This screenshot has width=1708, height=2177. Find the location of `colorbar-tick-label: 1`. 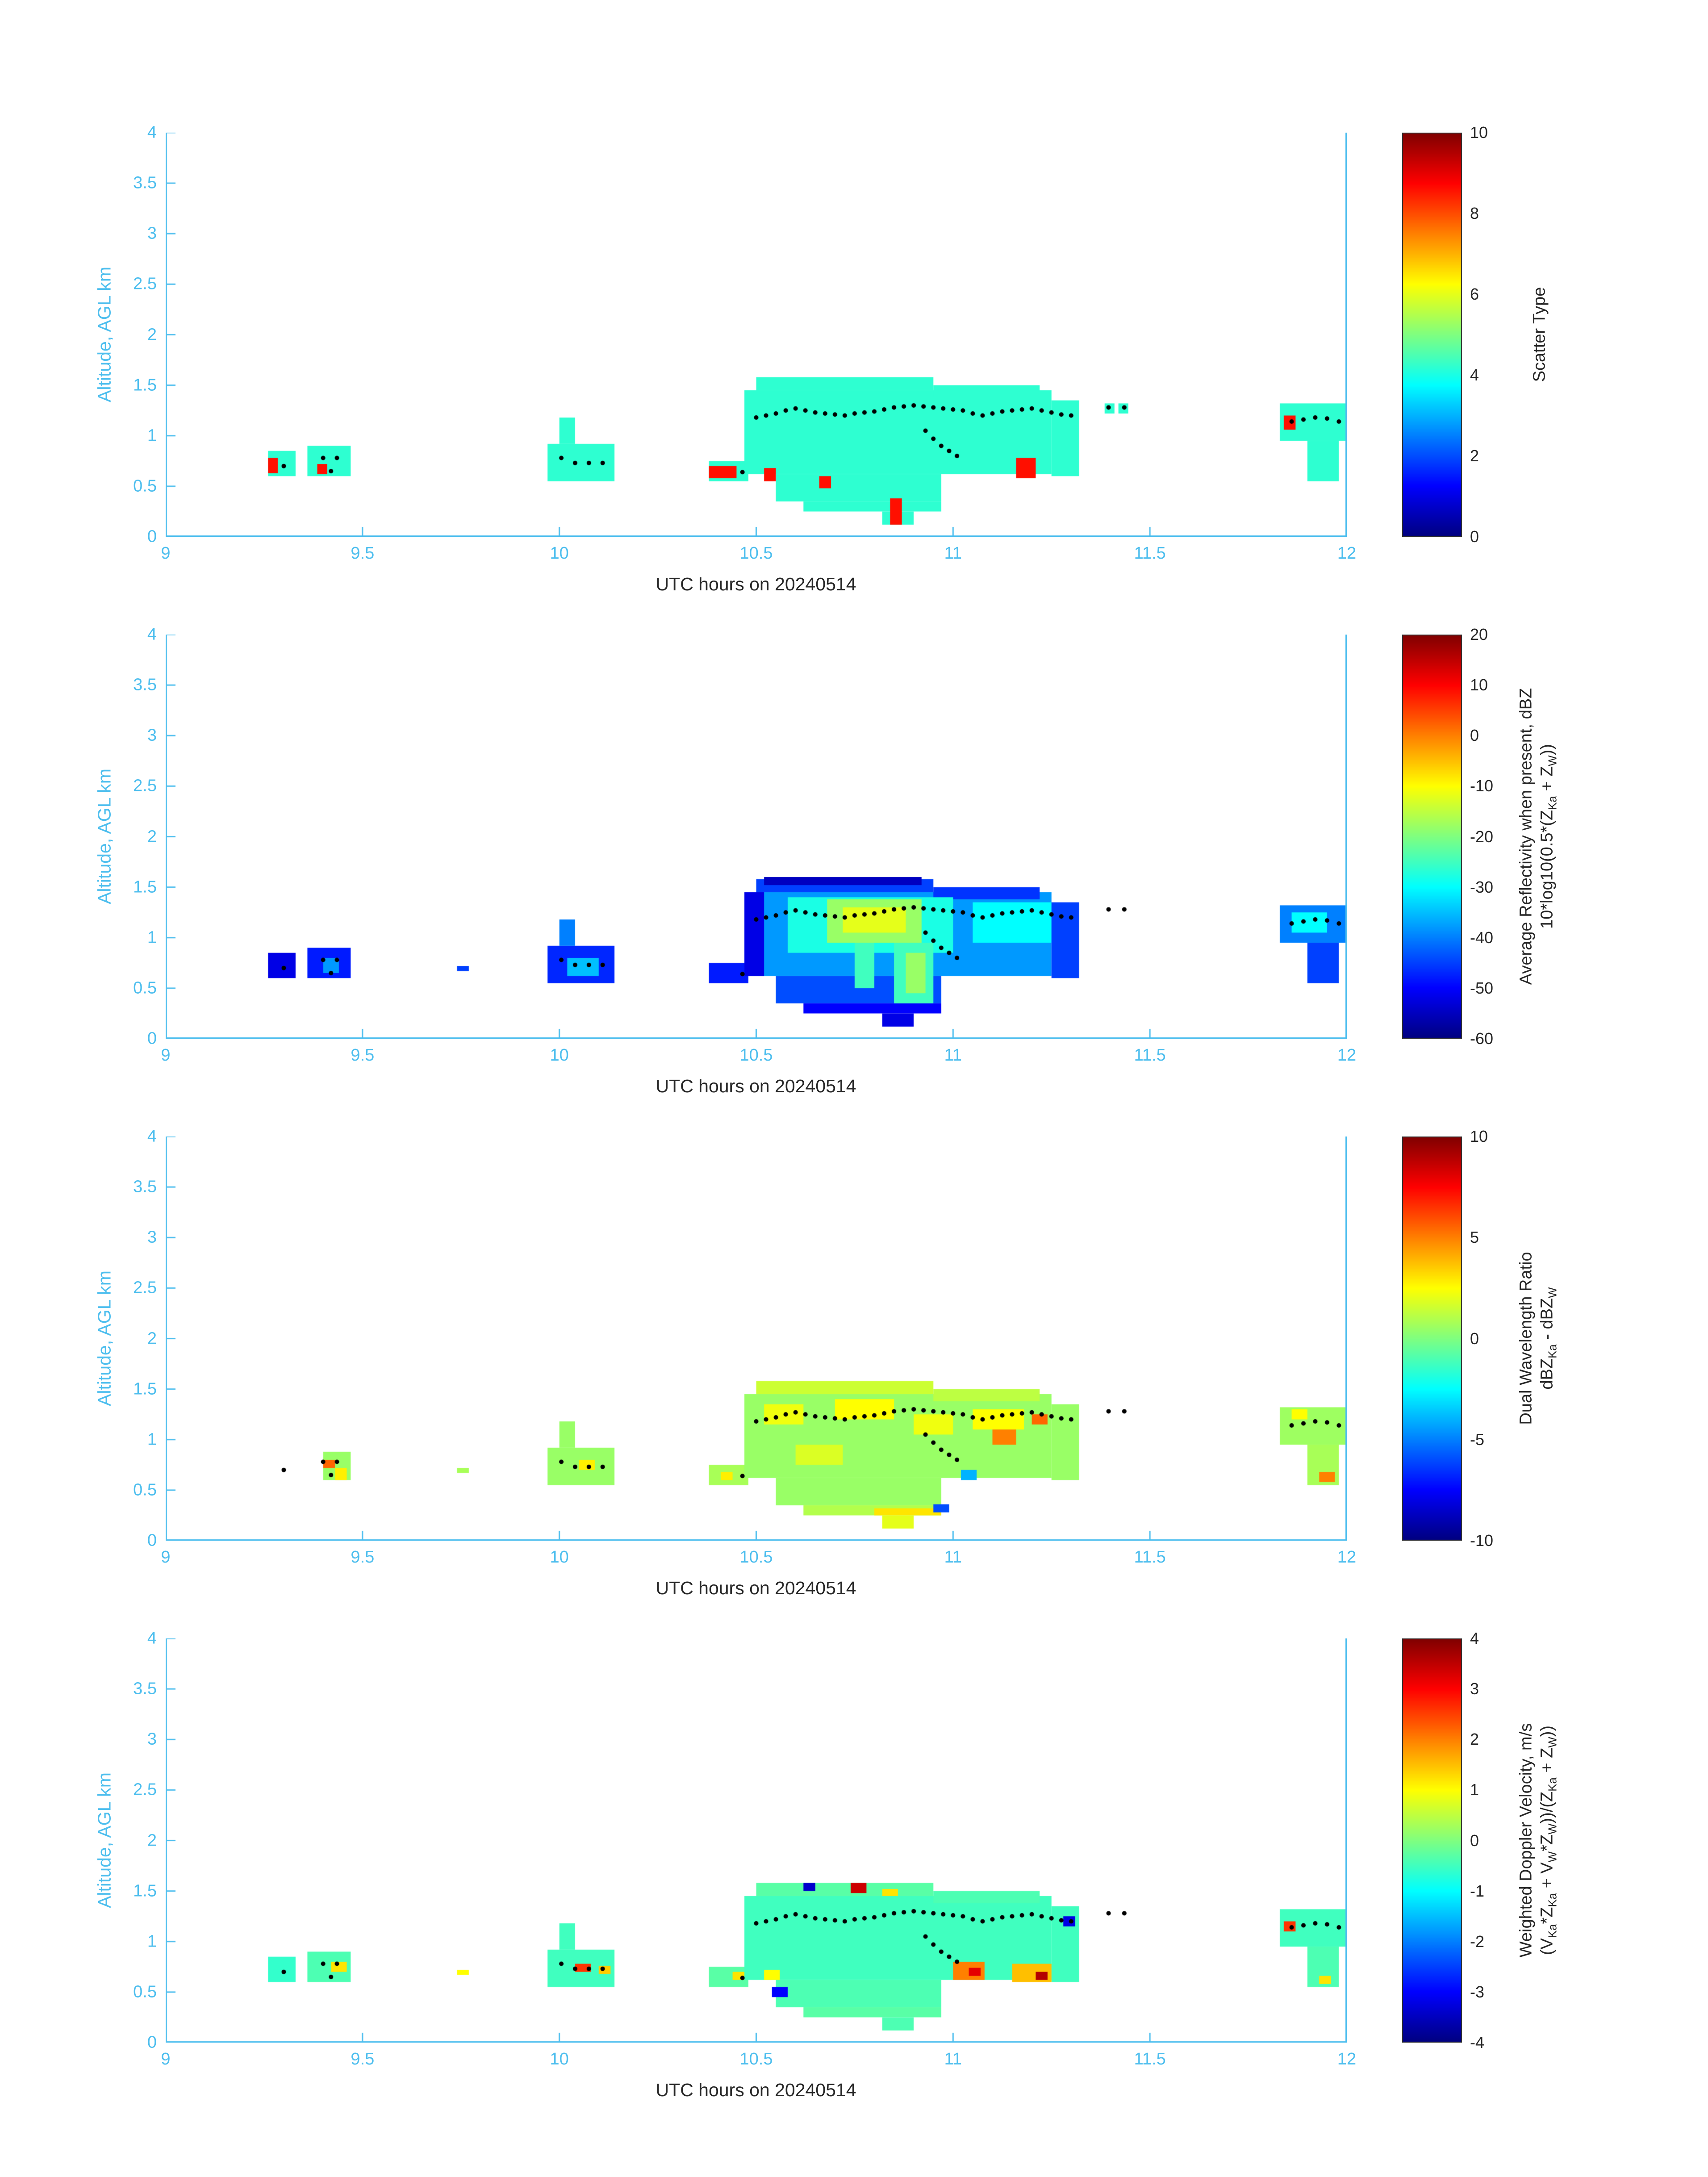

colorbar-tick-label: 1 is located at coordinates (1474, 1789).